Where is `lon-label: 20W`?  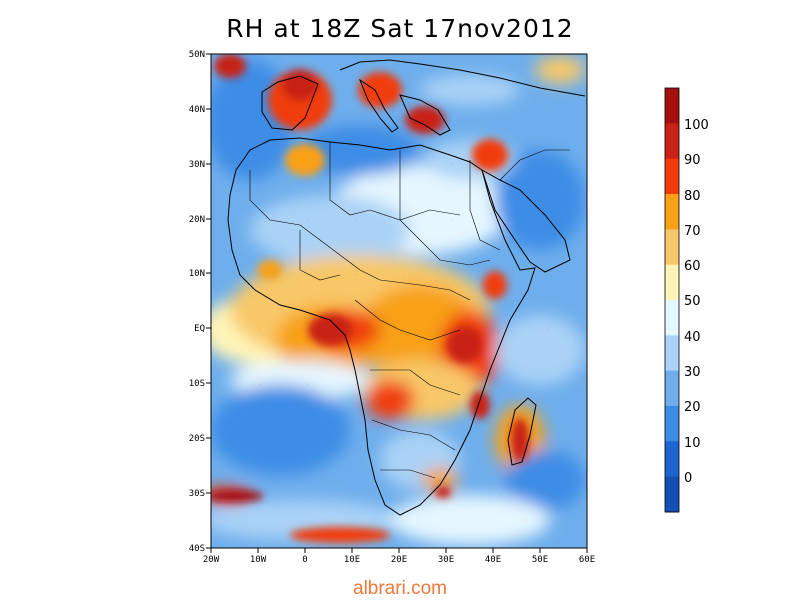
lon-label: 20W is located at coordinates (211, 560).